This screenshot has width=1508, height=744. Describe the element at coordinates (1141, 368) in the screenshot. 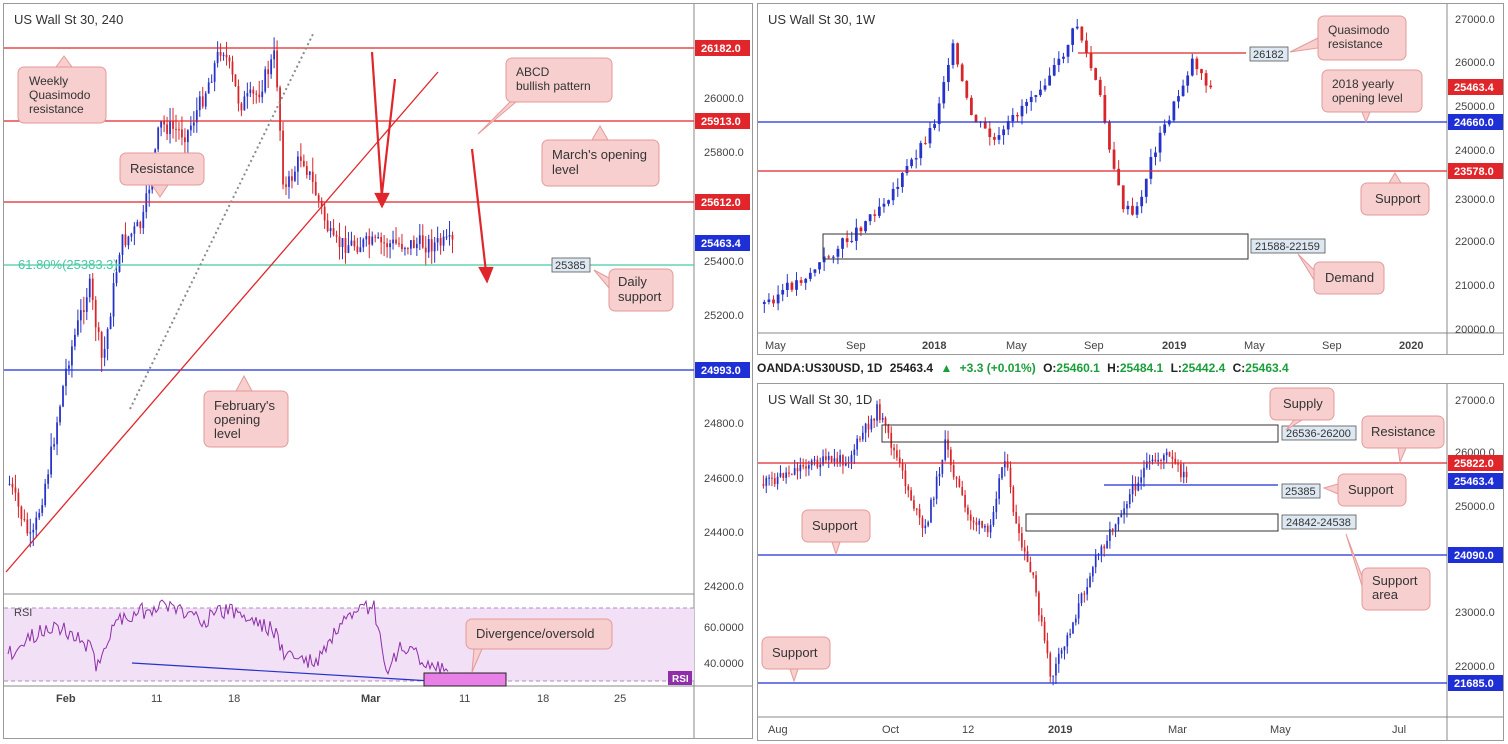

I see `high-value: 25484.1` at that location.